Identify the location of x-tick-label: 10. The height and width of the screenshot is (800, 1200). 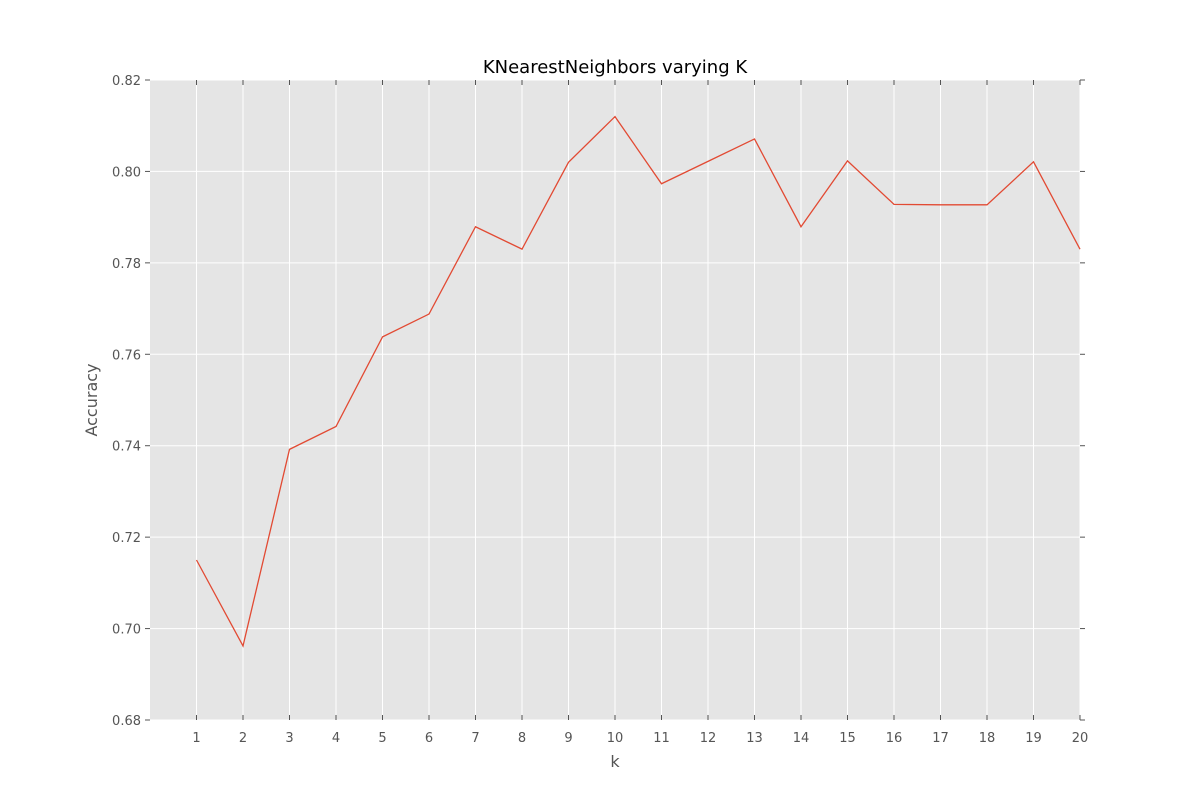
(615, 738).